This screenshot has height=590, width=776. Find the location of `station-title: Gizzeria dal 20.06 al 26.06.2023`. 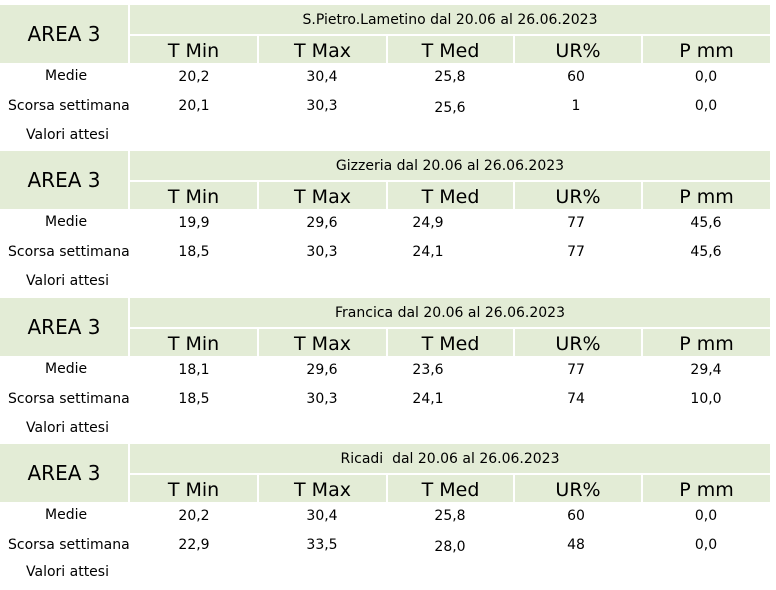

station-title: Gizzeria dal 20.06 al 26.06.2023 is located at coordinates (450, 165).